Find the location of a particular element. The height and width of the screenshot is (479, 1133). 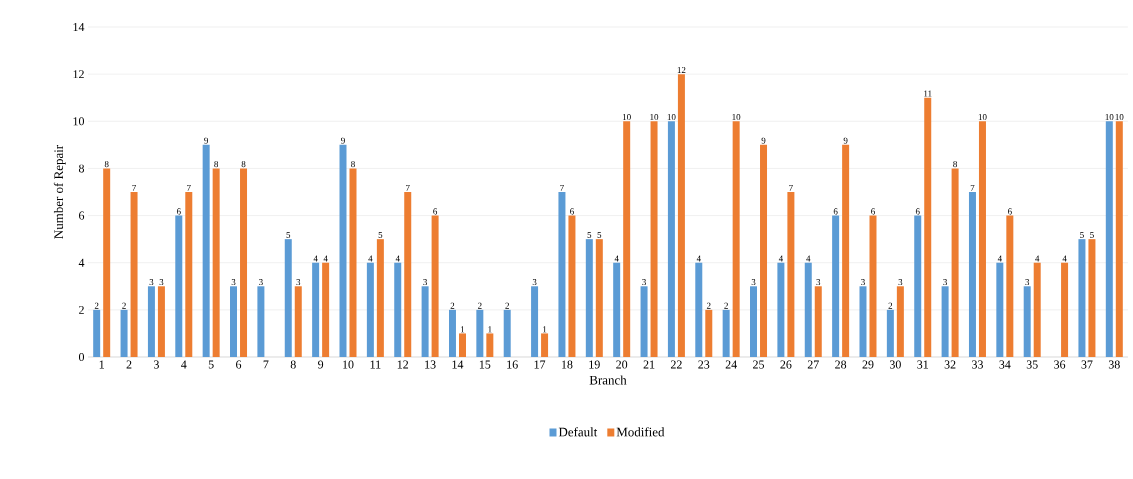

data-label: 12 is located at coordinates (681, 70).